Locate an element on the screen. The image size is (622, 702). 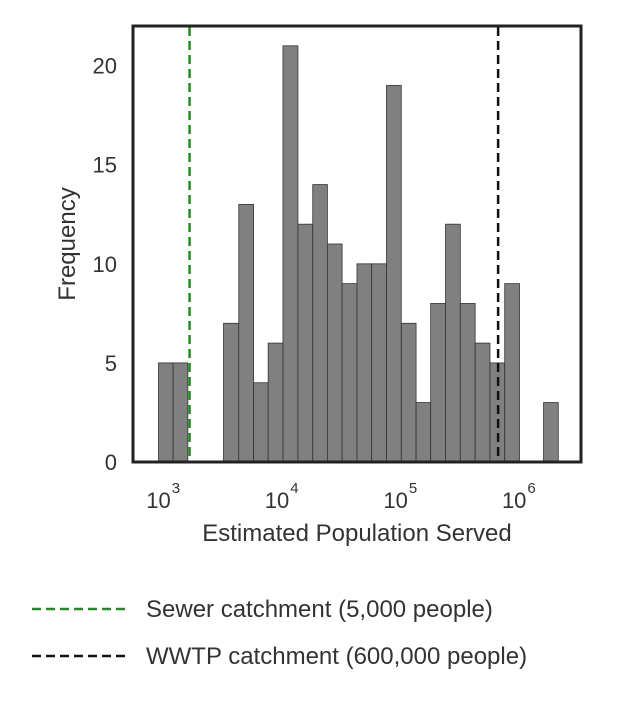
legend-label: WWTP catchment (600,000 people) is located at coordinates (336, 656).